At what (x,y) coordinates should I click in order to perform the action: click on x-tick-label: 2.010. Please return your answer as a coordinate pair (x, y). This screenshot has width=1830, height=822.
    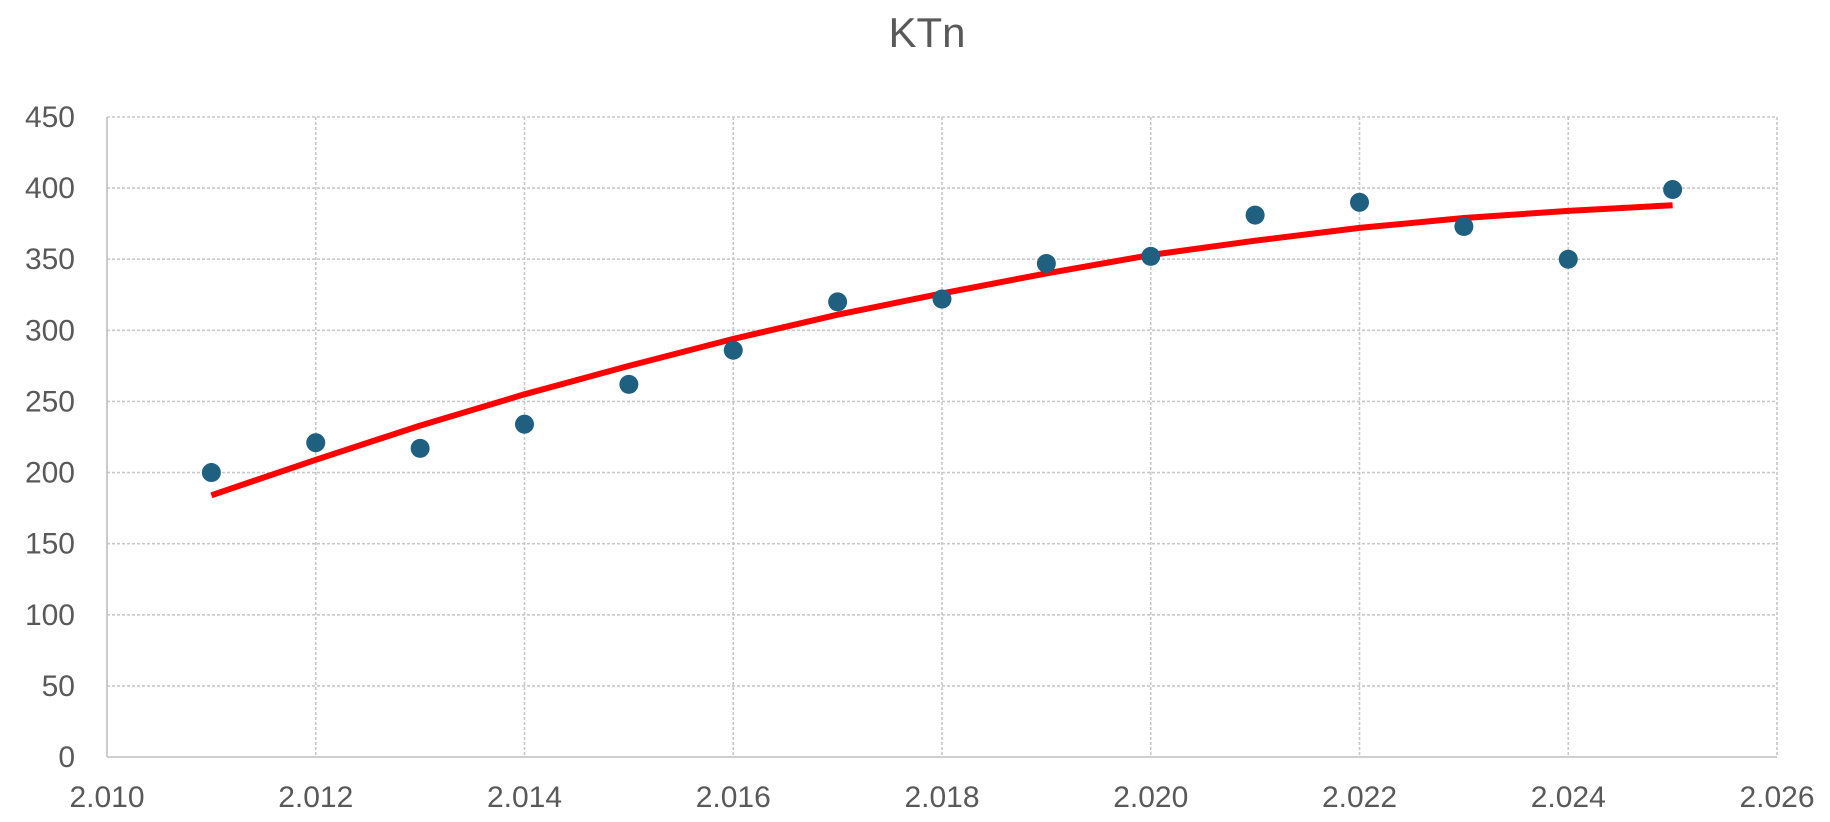
    Looking at the image, I should click on (106, 797).